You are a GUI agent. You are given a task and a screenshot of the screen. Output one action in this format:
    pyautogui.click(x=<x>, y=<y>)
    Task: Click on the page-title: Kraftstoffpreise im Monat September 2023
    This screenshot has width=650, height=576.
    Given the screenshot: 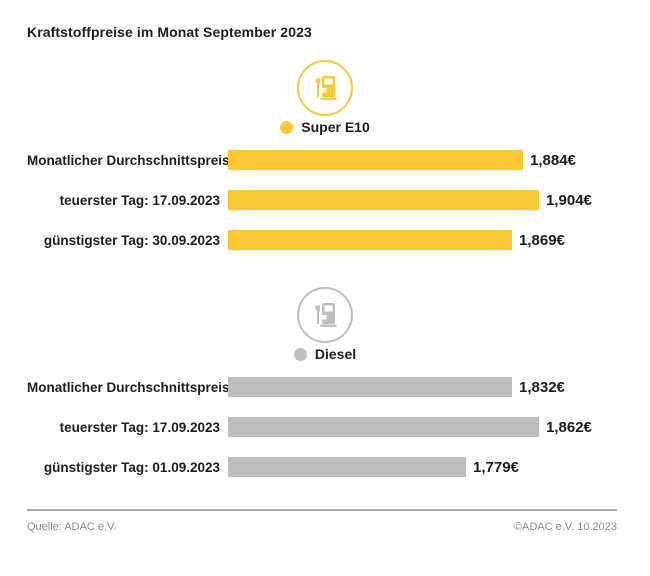 What is the action you would take?
    pyautogui.click(x=169, y=32)
    